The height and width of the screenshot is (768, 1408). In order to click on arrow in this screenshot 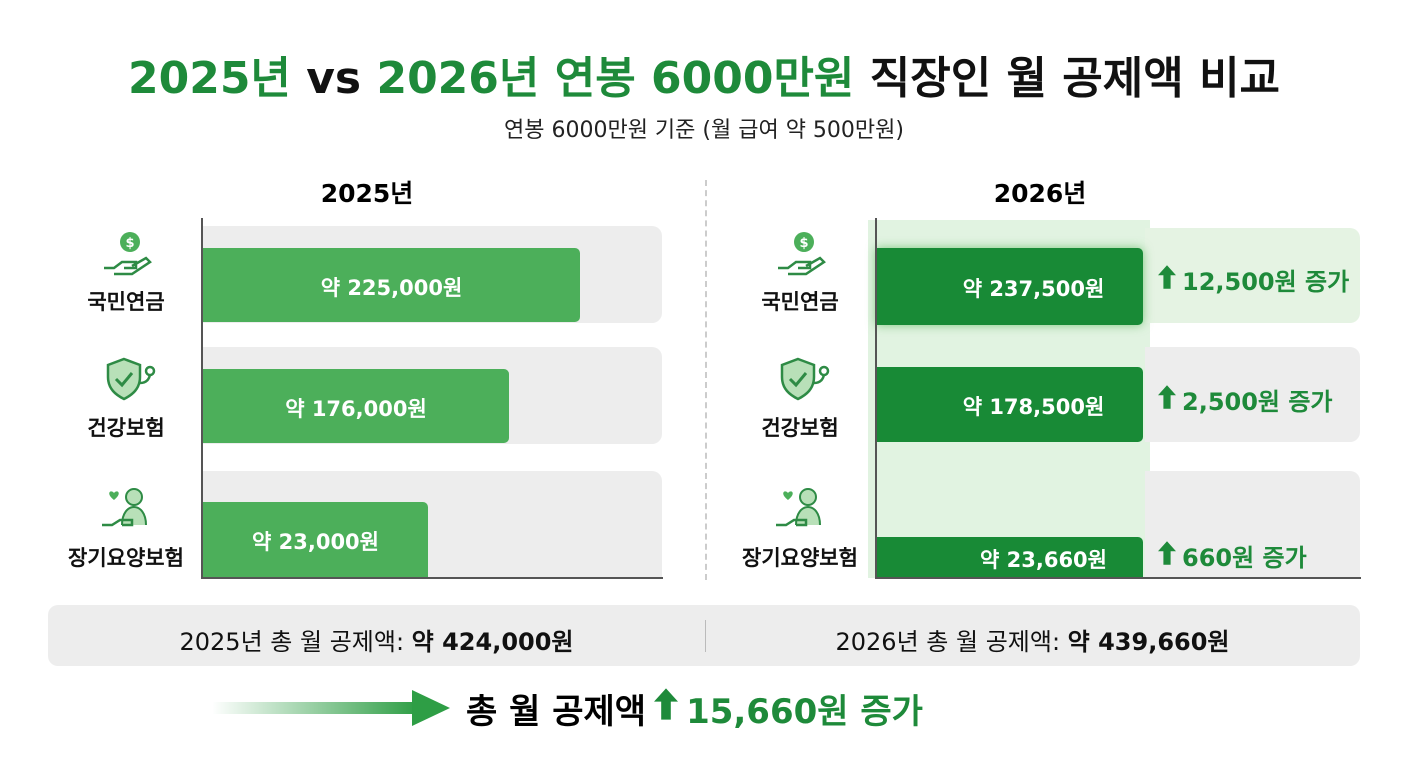, I will do `click(331, 708)`.